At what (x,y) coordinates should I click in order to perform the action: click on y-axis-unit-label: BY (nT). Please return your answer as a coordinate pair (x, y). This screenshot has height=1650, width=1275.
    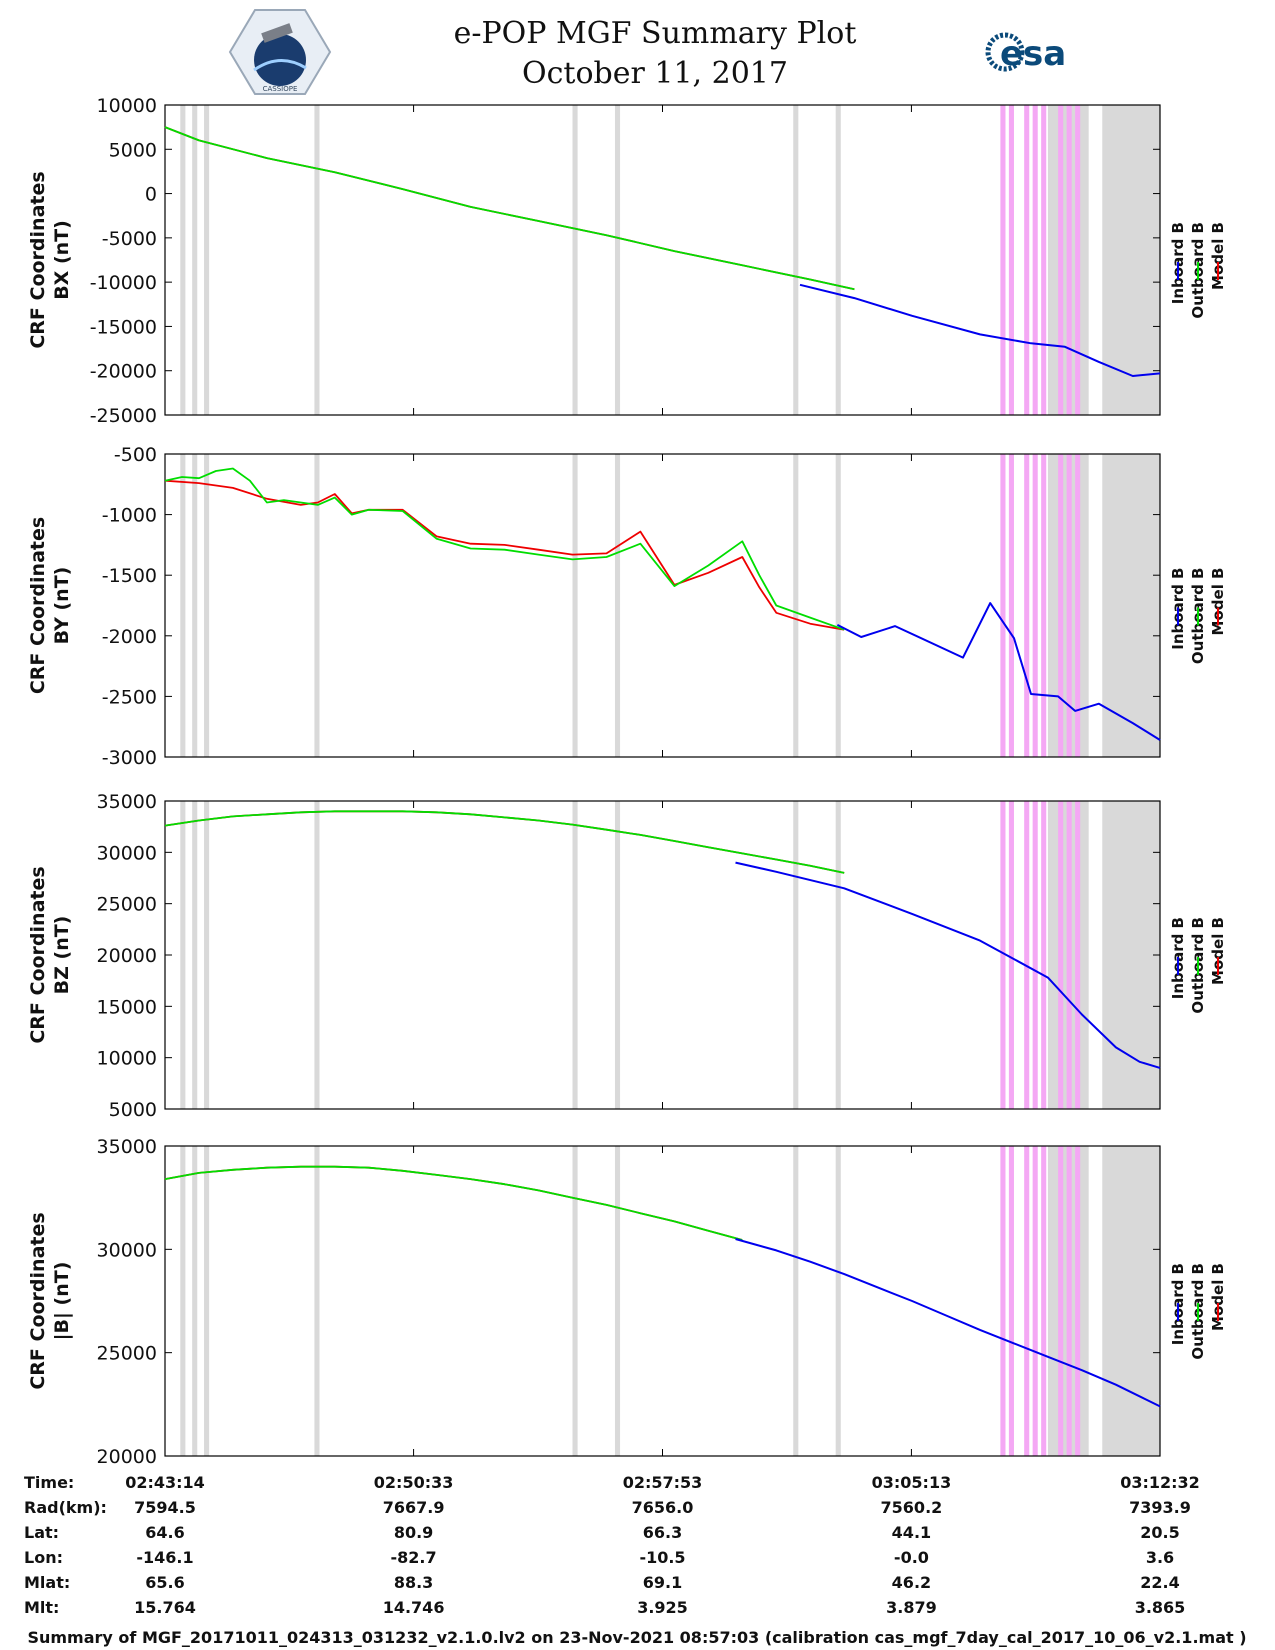
    Looking at the image, I should click on (62, 606).